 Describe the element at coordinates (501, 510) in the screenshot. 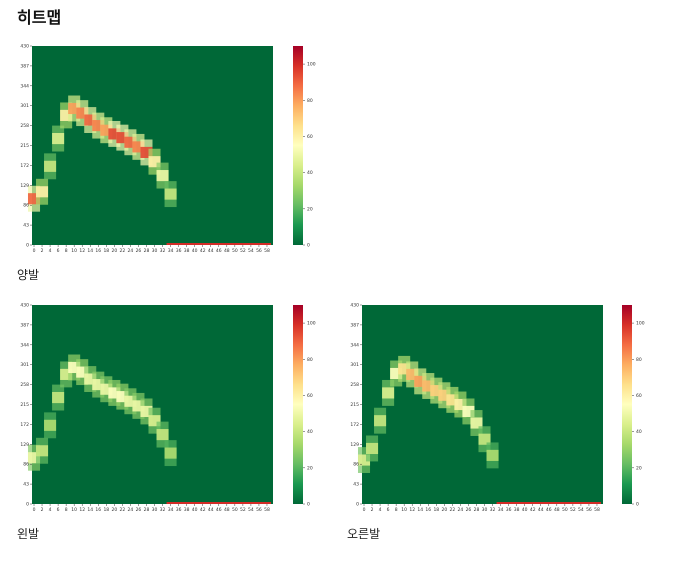

I see `x-tick-label: 34` at that location.